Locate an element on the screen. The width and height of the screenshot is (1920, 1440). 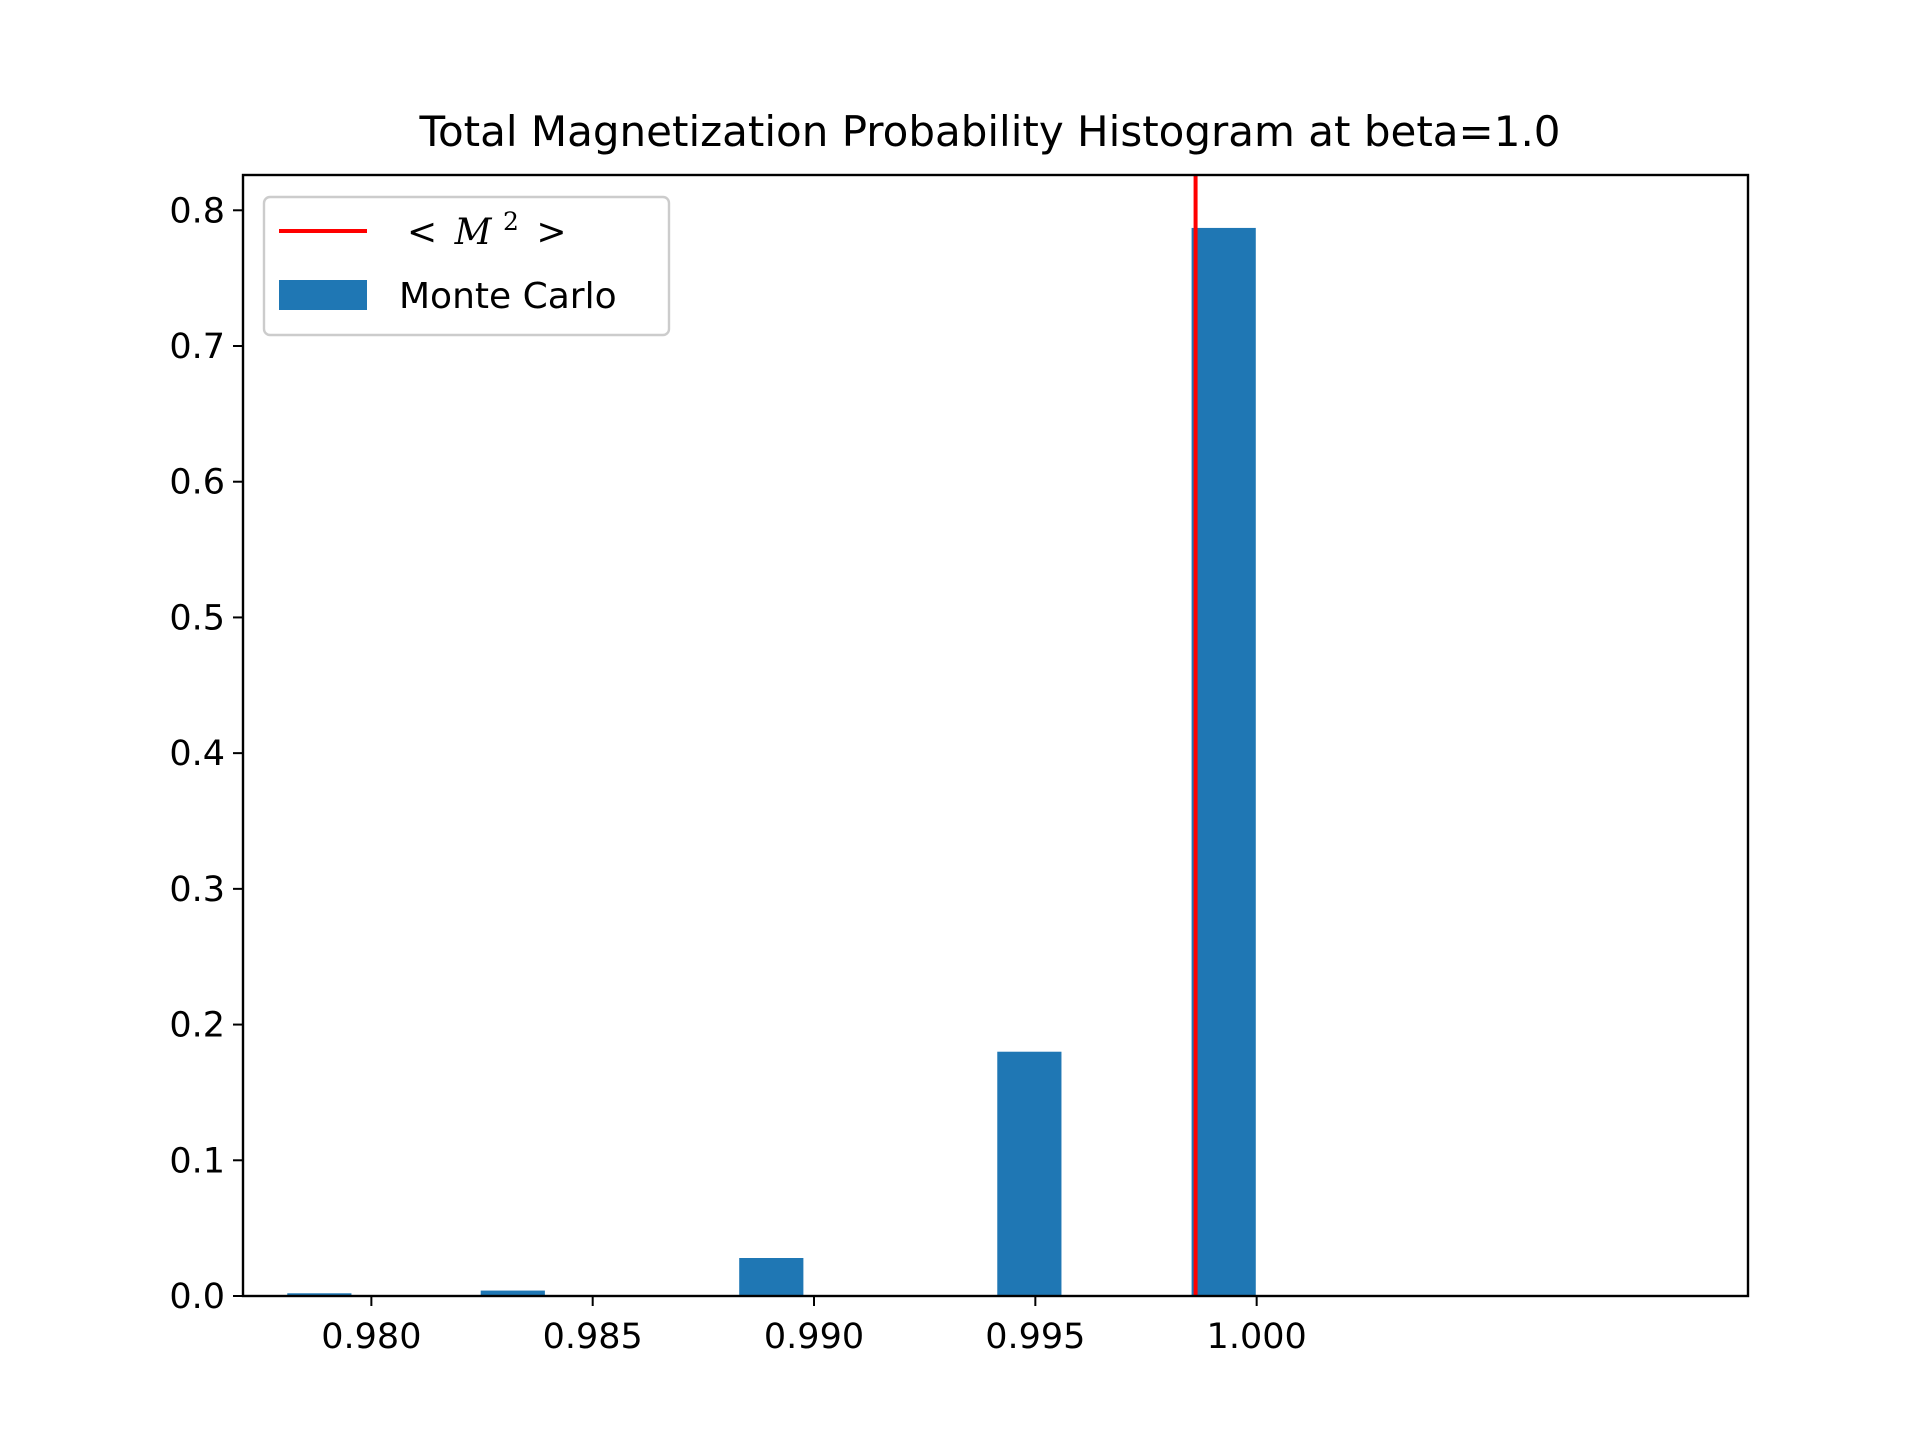
y-tick-label-4: 0.3 is located at coordinates (197, 890).